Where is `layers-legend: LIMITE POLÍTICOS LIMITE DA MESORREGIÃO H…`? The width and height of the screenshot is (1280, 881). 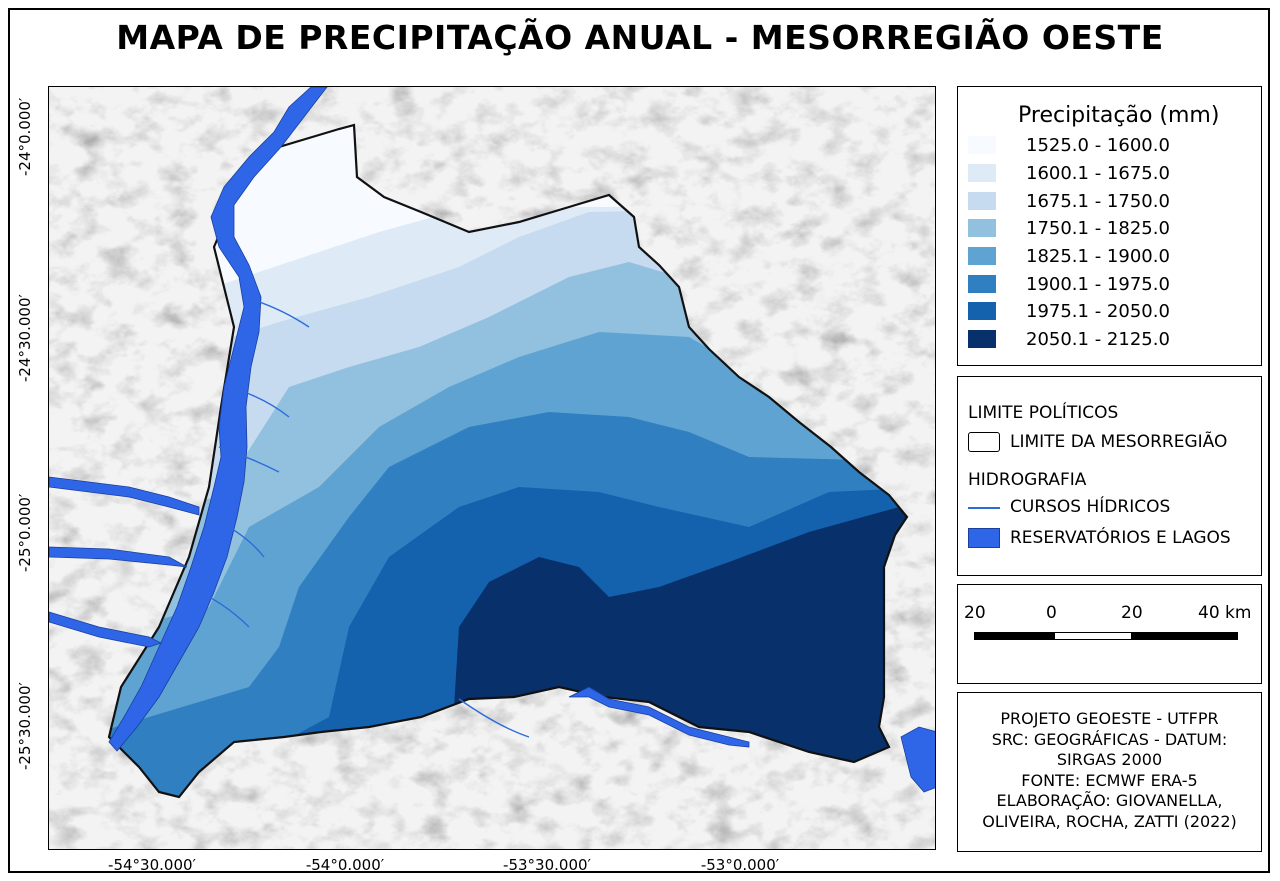
layers-legend: LIMITE POLÍTICOS LIMITE DA MESORREGIÃO H… is located at coordinates (1109, 476).